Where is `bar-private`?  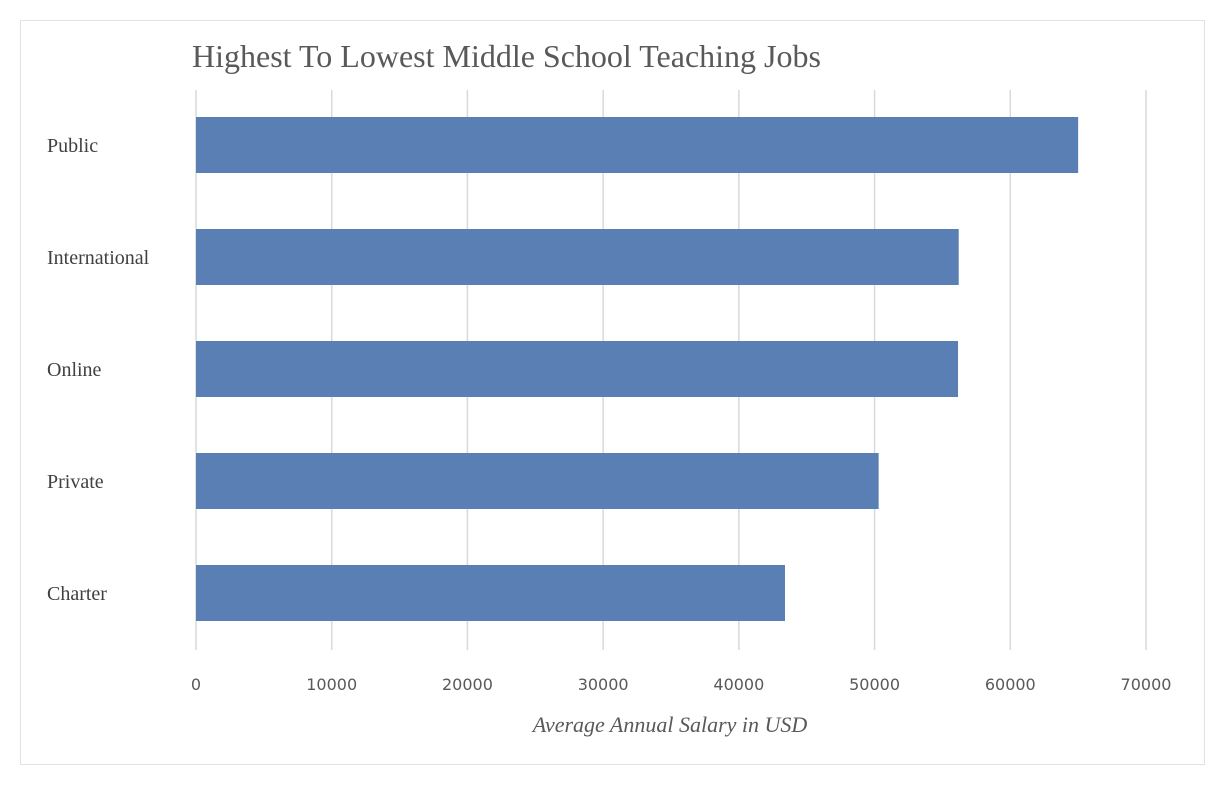 bar-private is located at coordinates (537, 481).